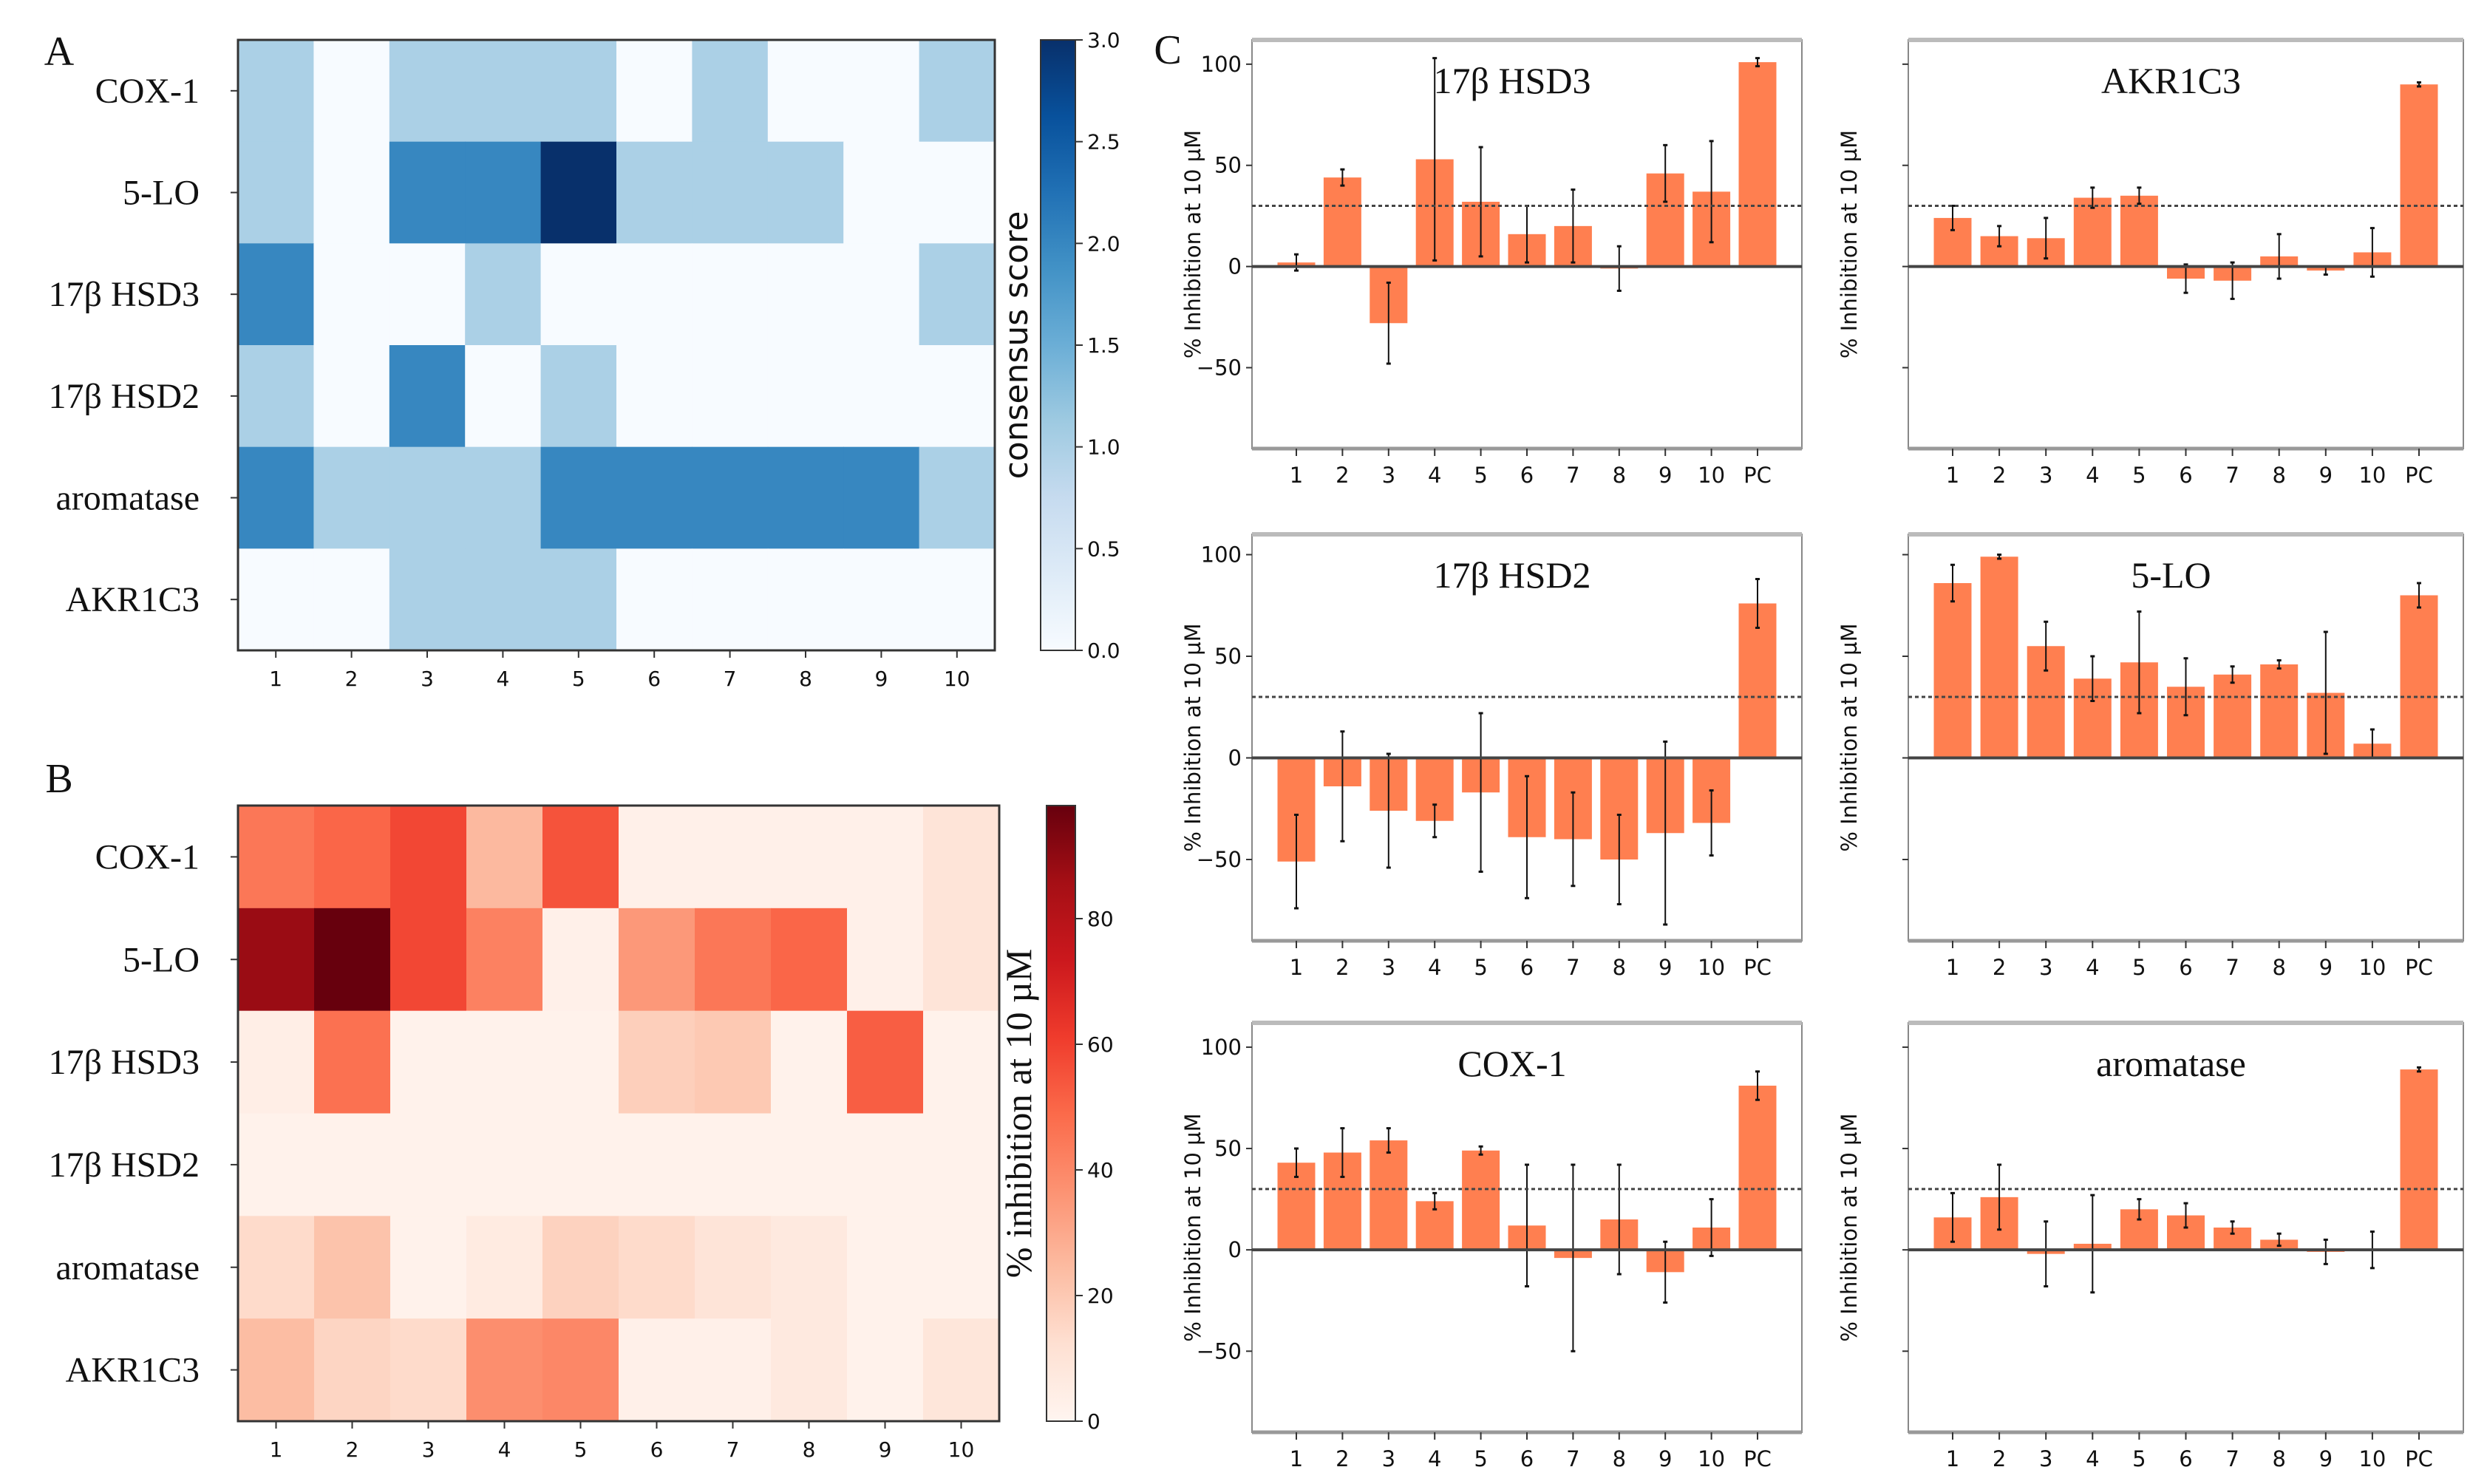 The height and width of the screenshot is (1484, 2487). Describe the element at coordinates (1435, 475) in the screenshot. I see `x-tick-label: 4` at that location.